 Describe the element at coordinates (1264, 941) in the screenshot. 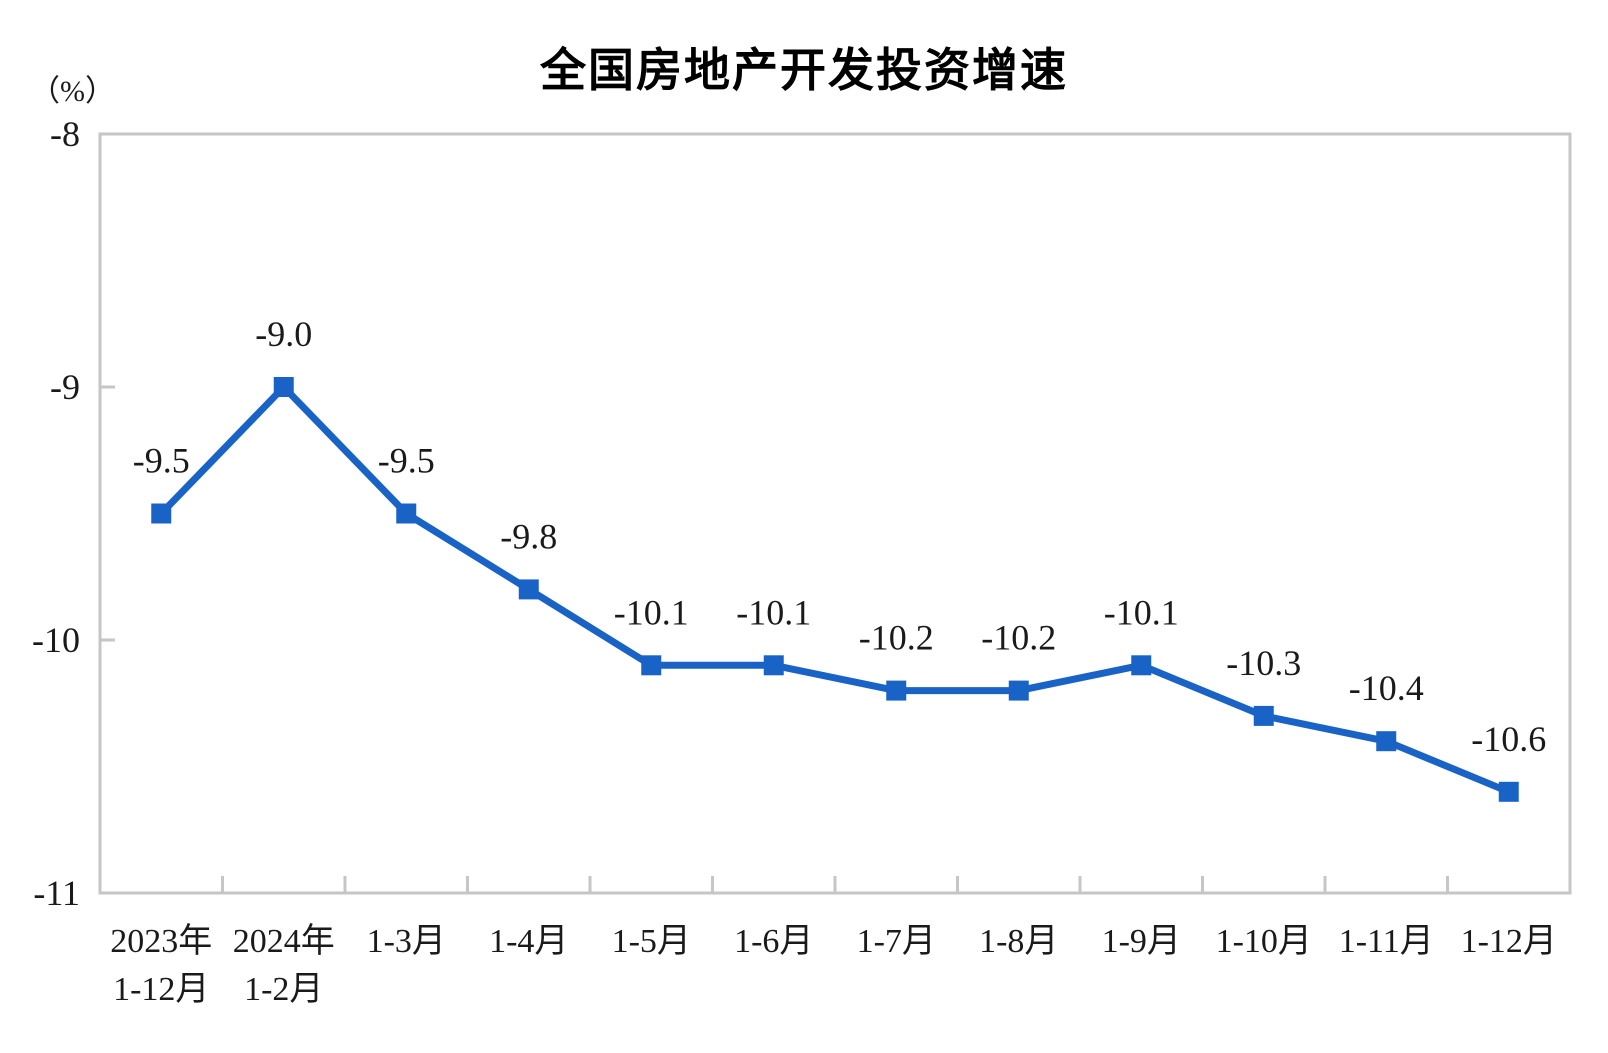

I see `x-tick-label: 1-10月` at that location.